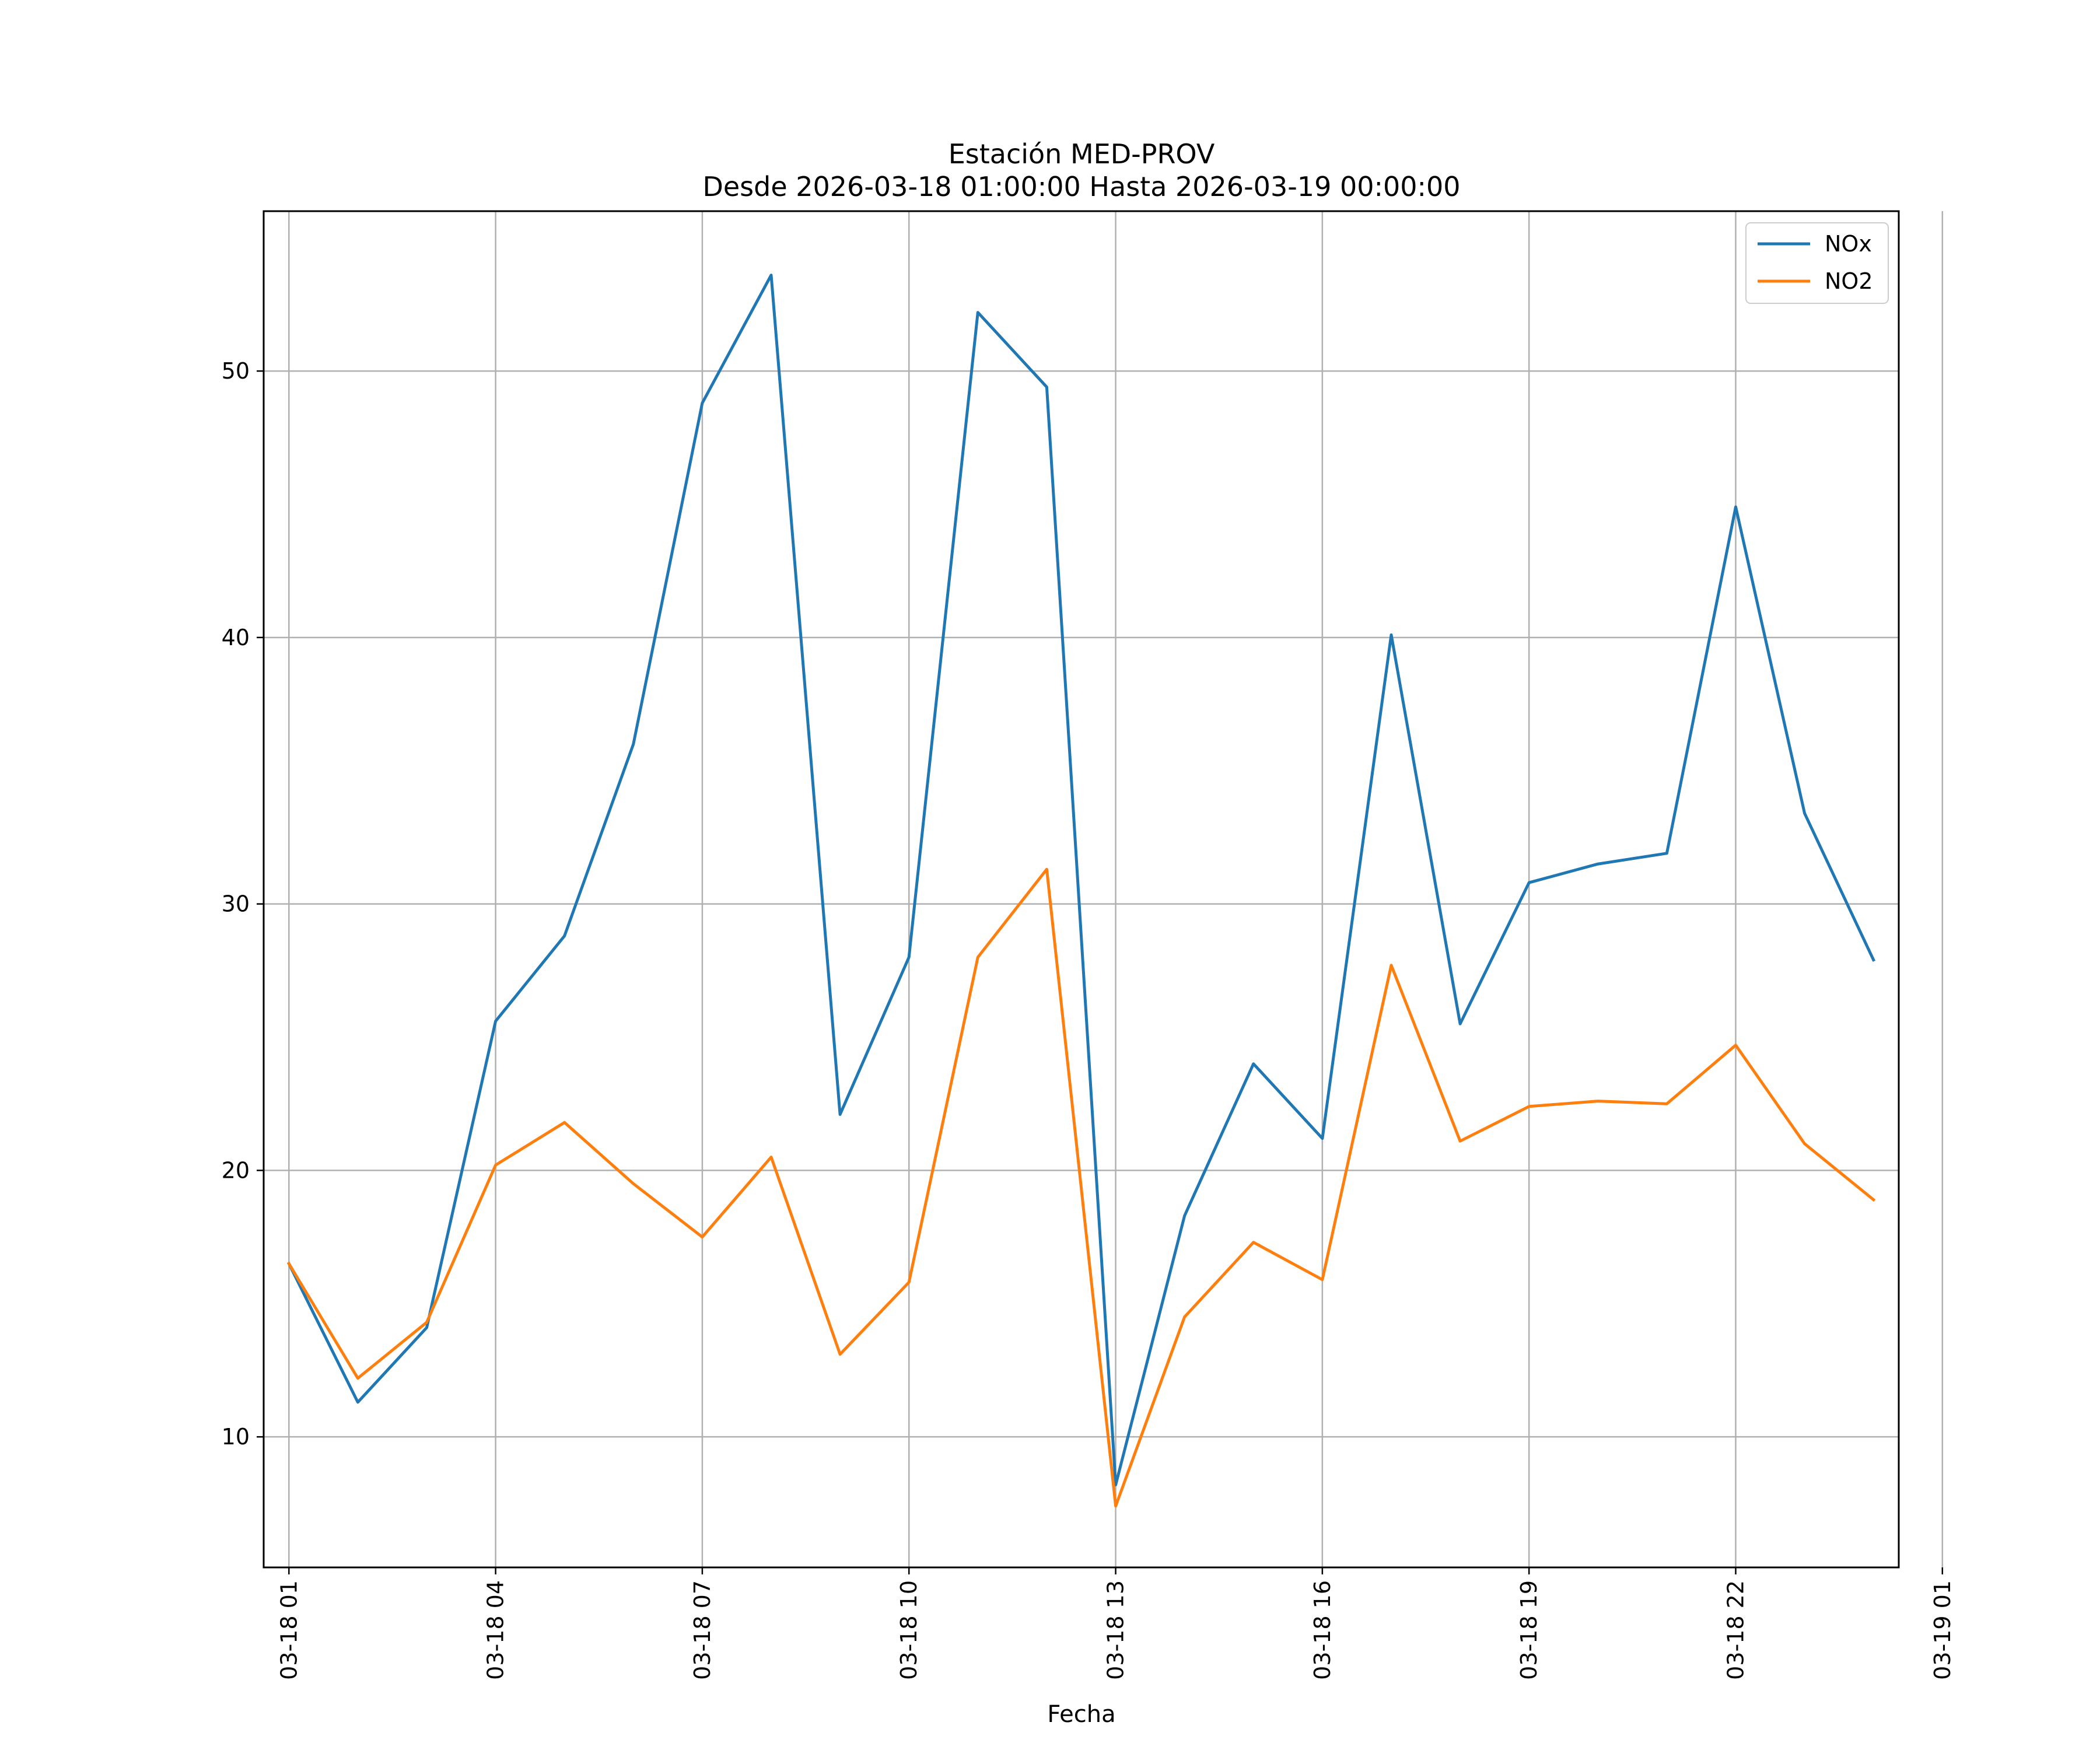 This screenshot has height=1750, width=2100. Describe the element at coordinates (236, 1437) in the screenshot. I see `y-tick-label: 10` at that location.